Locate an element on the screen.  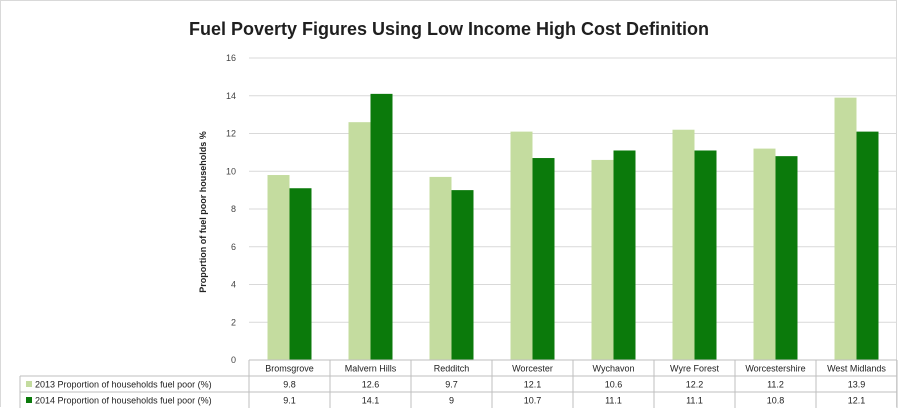
data-label: 12.2 is located at coordinates (695, 385).